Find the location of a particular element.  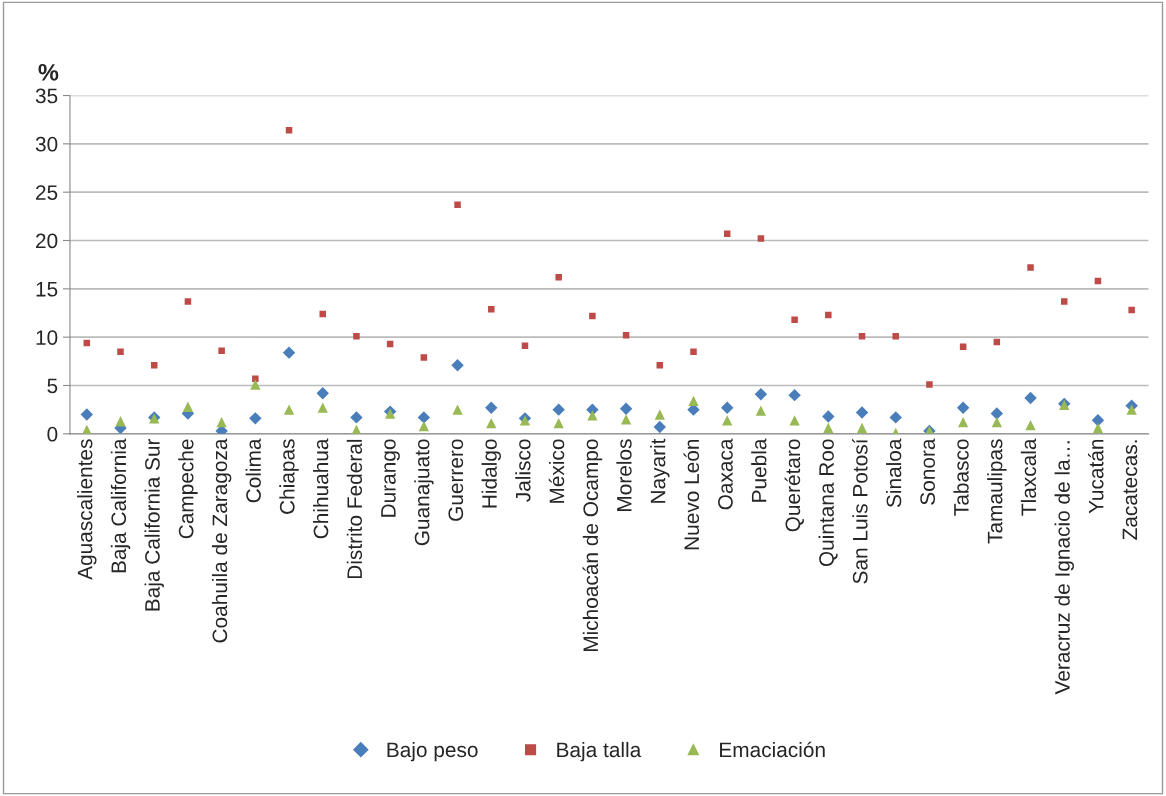

x-tick-label: Campeche is located at coordinates (188, 489).